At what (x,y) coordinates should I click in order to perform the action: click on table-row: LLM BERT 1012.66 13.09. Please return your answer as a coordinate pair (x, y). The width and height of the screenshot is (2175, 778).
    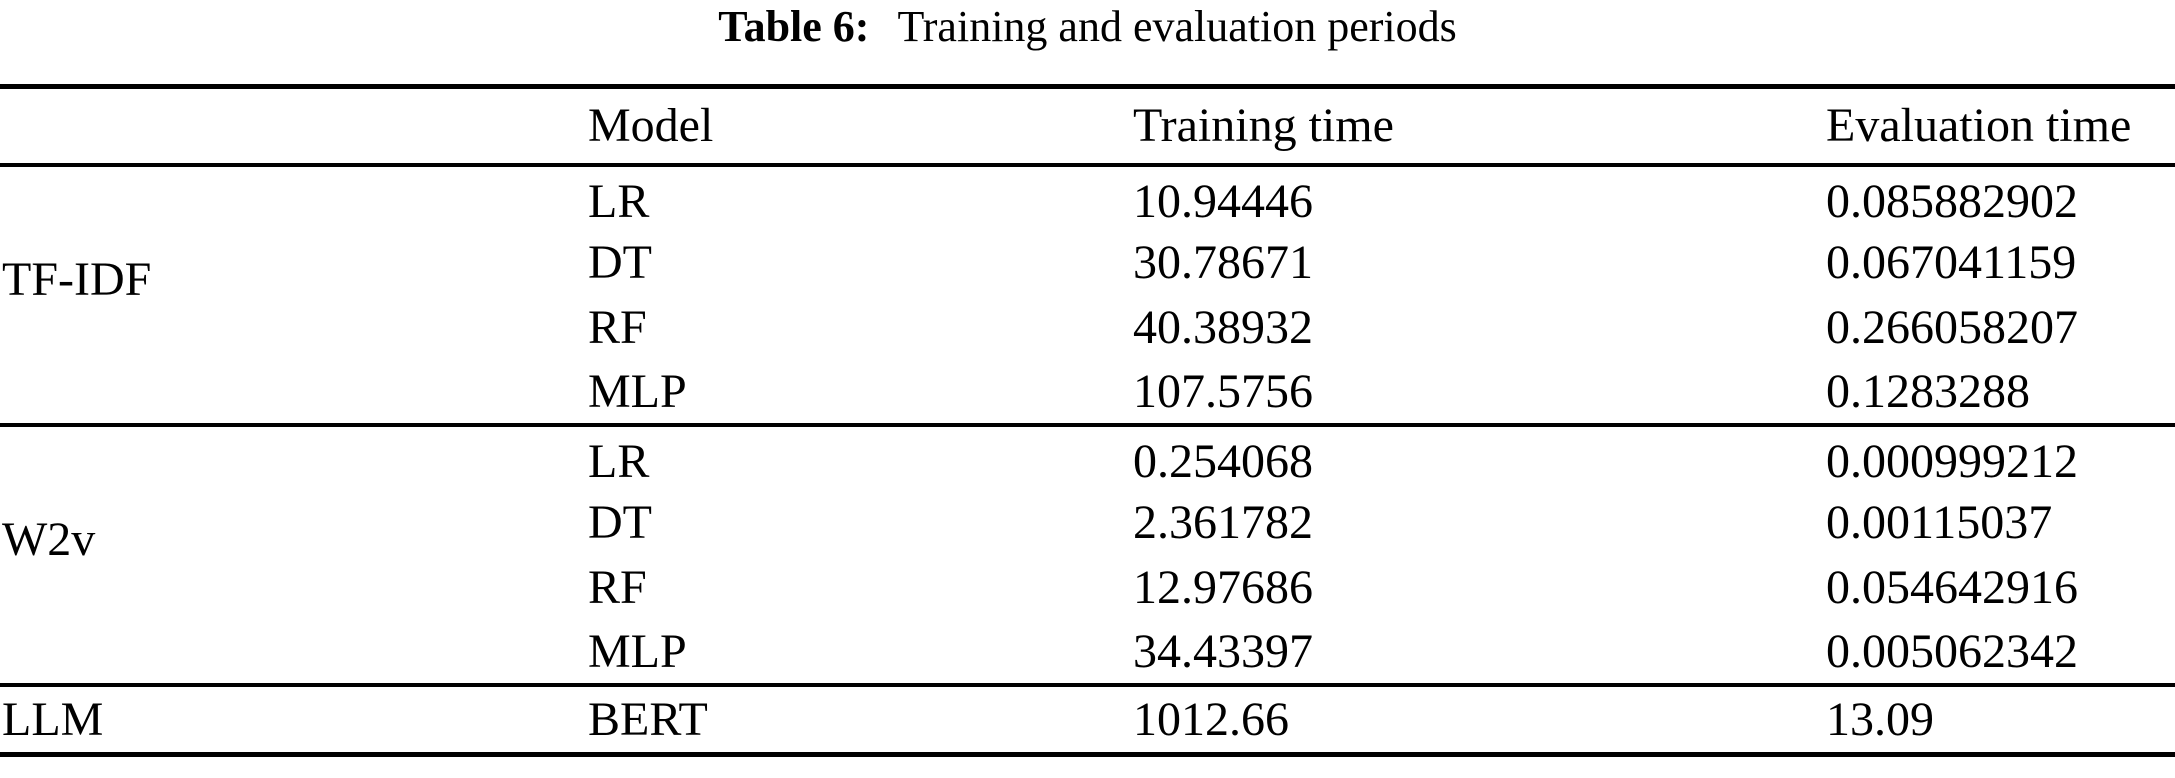
    Looking at the image, I should click on (1087, 720).